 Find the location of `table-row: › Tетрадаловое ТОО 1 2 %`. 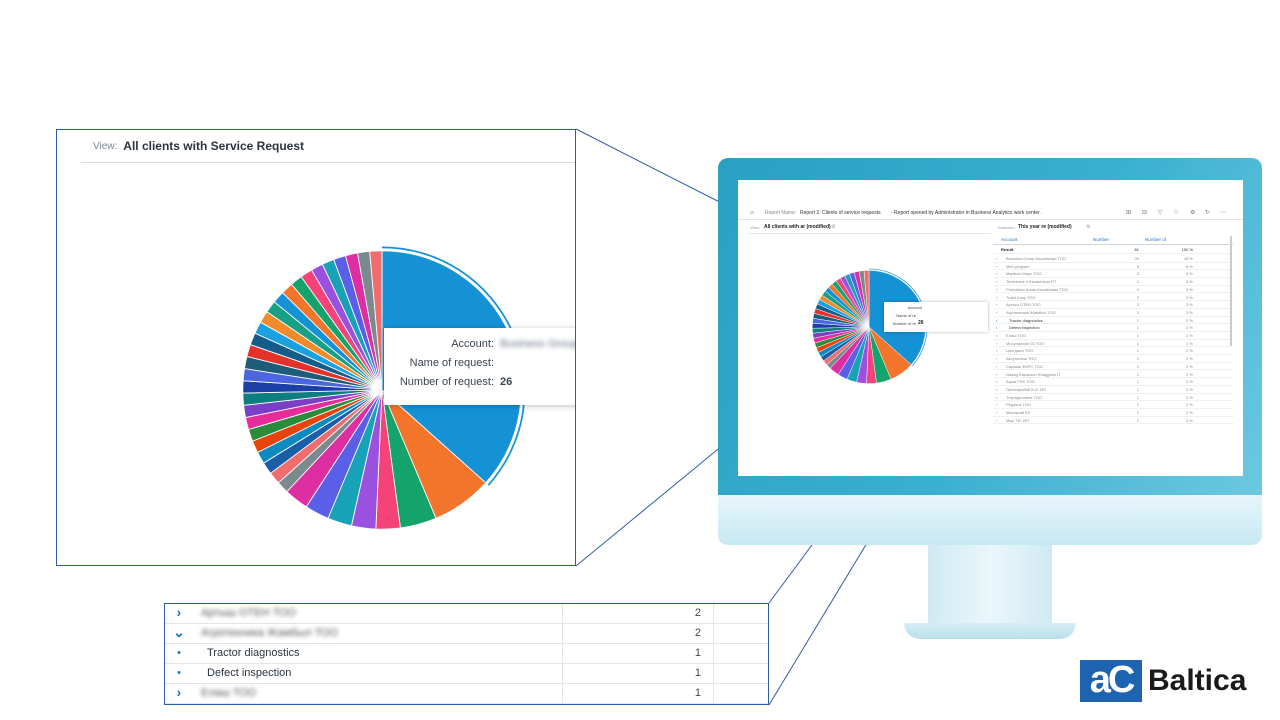

table-row: › Tетрадаловое ТОО 1 2 % is located at coordinates (1113, 398).